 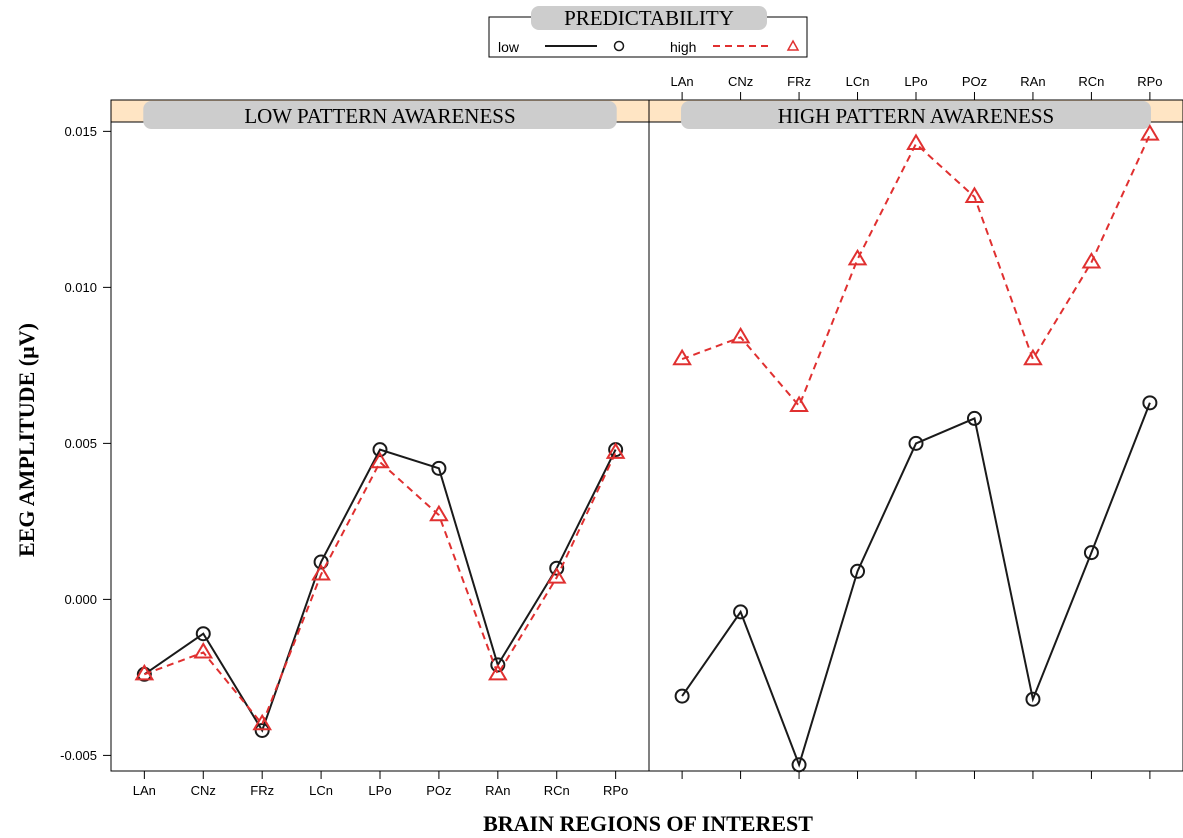 I want to click on series-line-0-high, so click(x=380, y=589).